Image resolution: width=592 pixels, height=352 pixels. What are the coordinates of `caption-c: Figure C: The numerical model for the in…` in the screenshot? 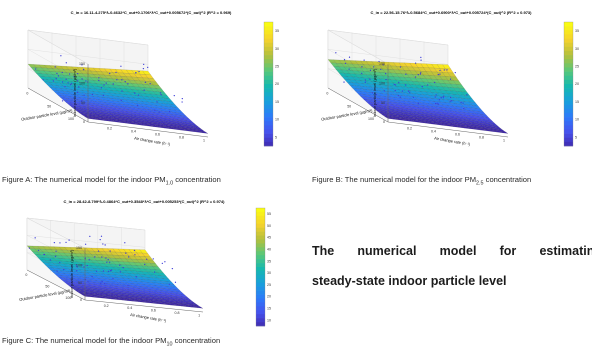 It's located at (111, 342).